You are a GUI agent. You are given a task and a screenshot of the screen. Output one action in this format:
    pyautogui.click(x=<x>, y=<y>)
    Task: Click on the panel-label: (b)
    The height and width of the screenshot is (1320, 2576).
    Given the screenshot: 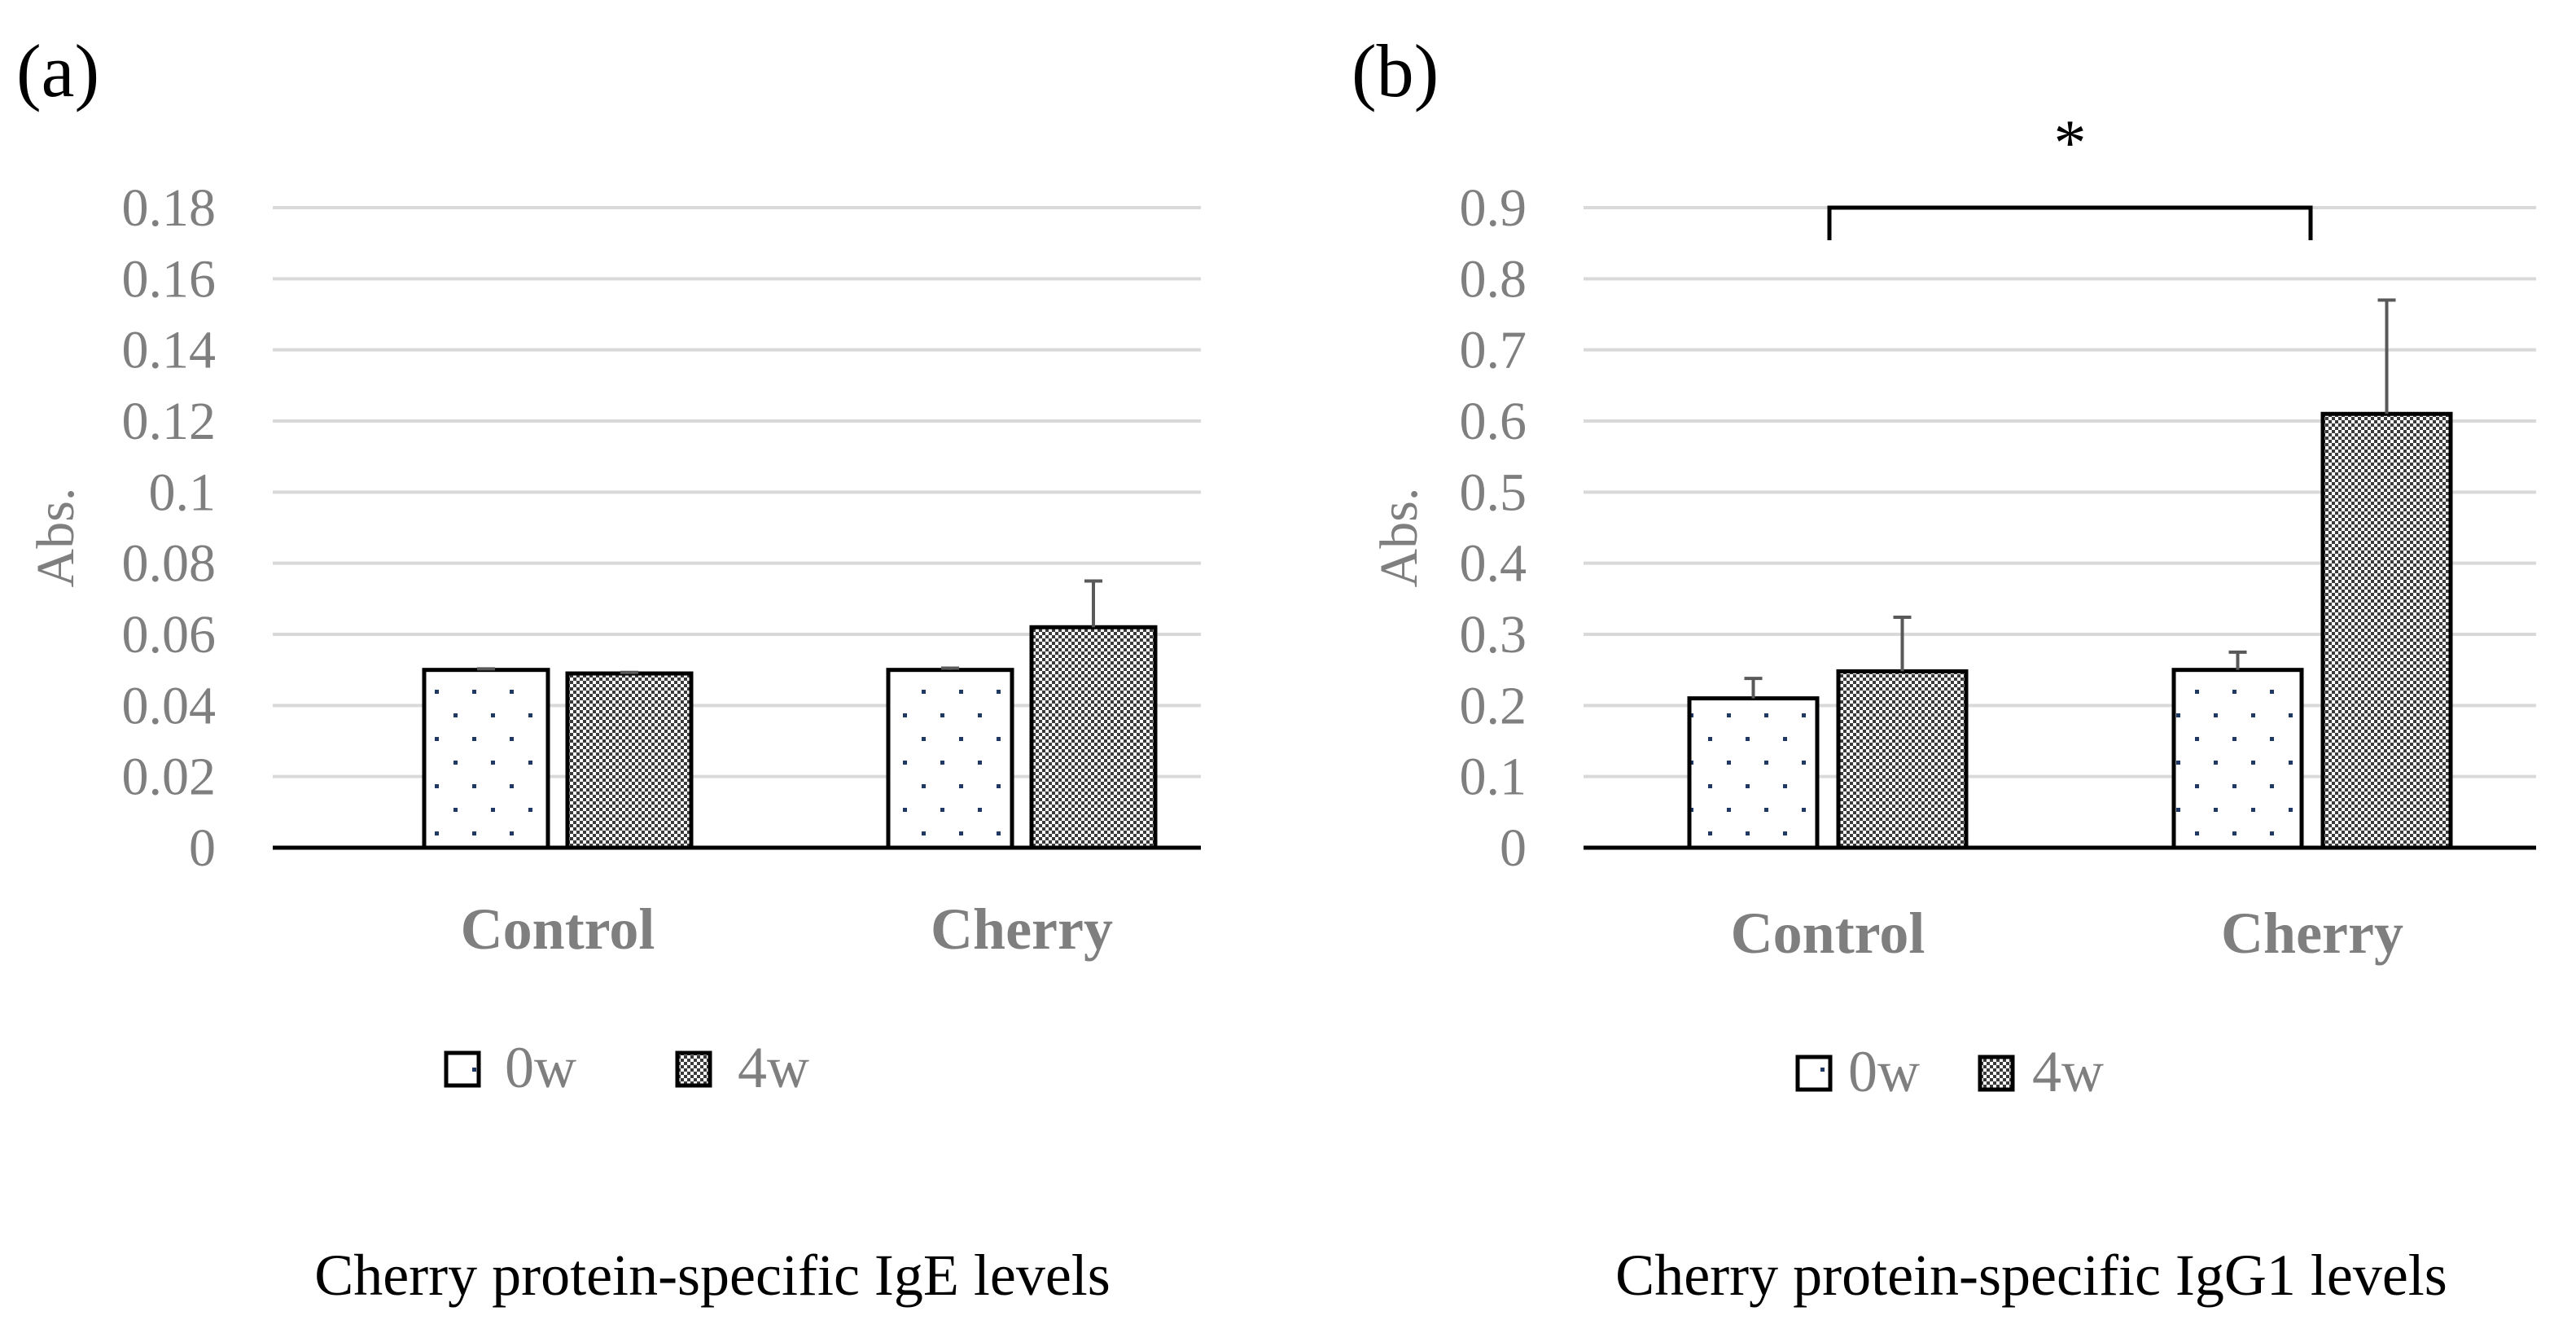 What is the action you would take?
    pyautogui.click(x=1395, y=70)
    